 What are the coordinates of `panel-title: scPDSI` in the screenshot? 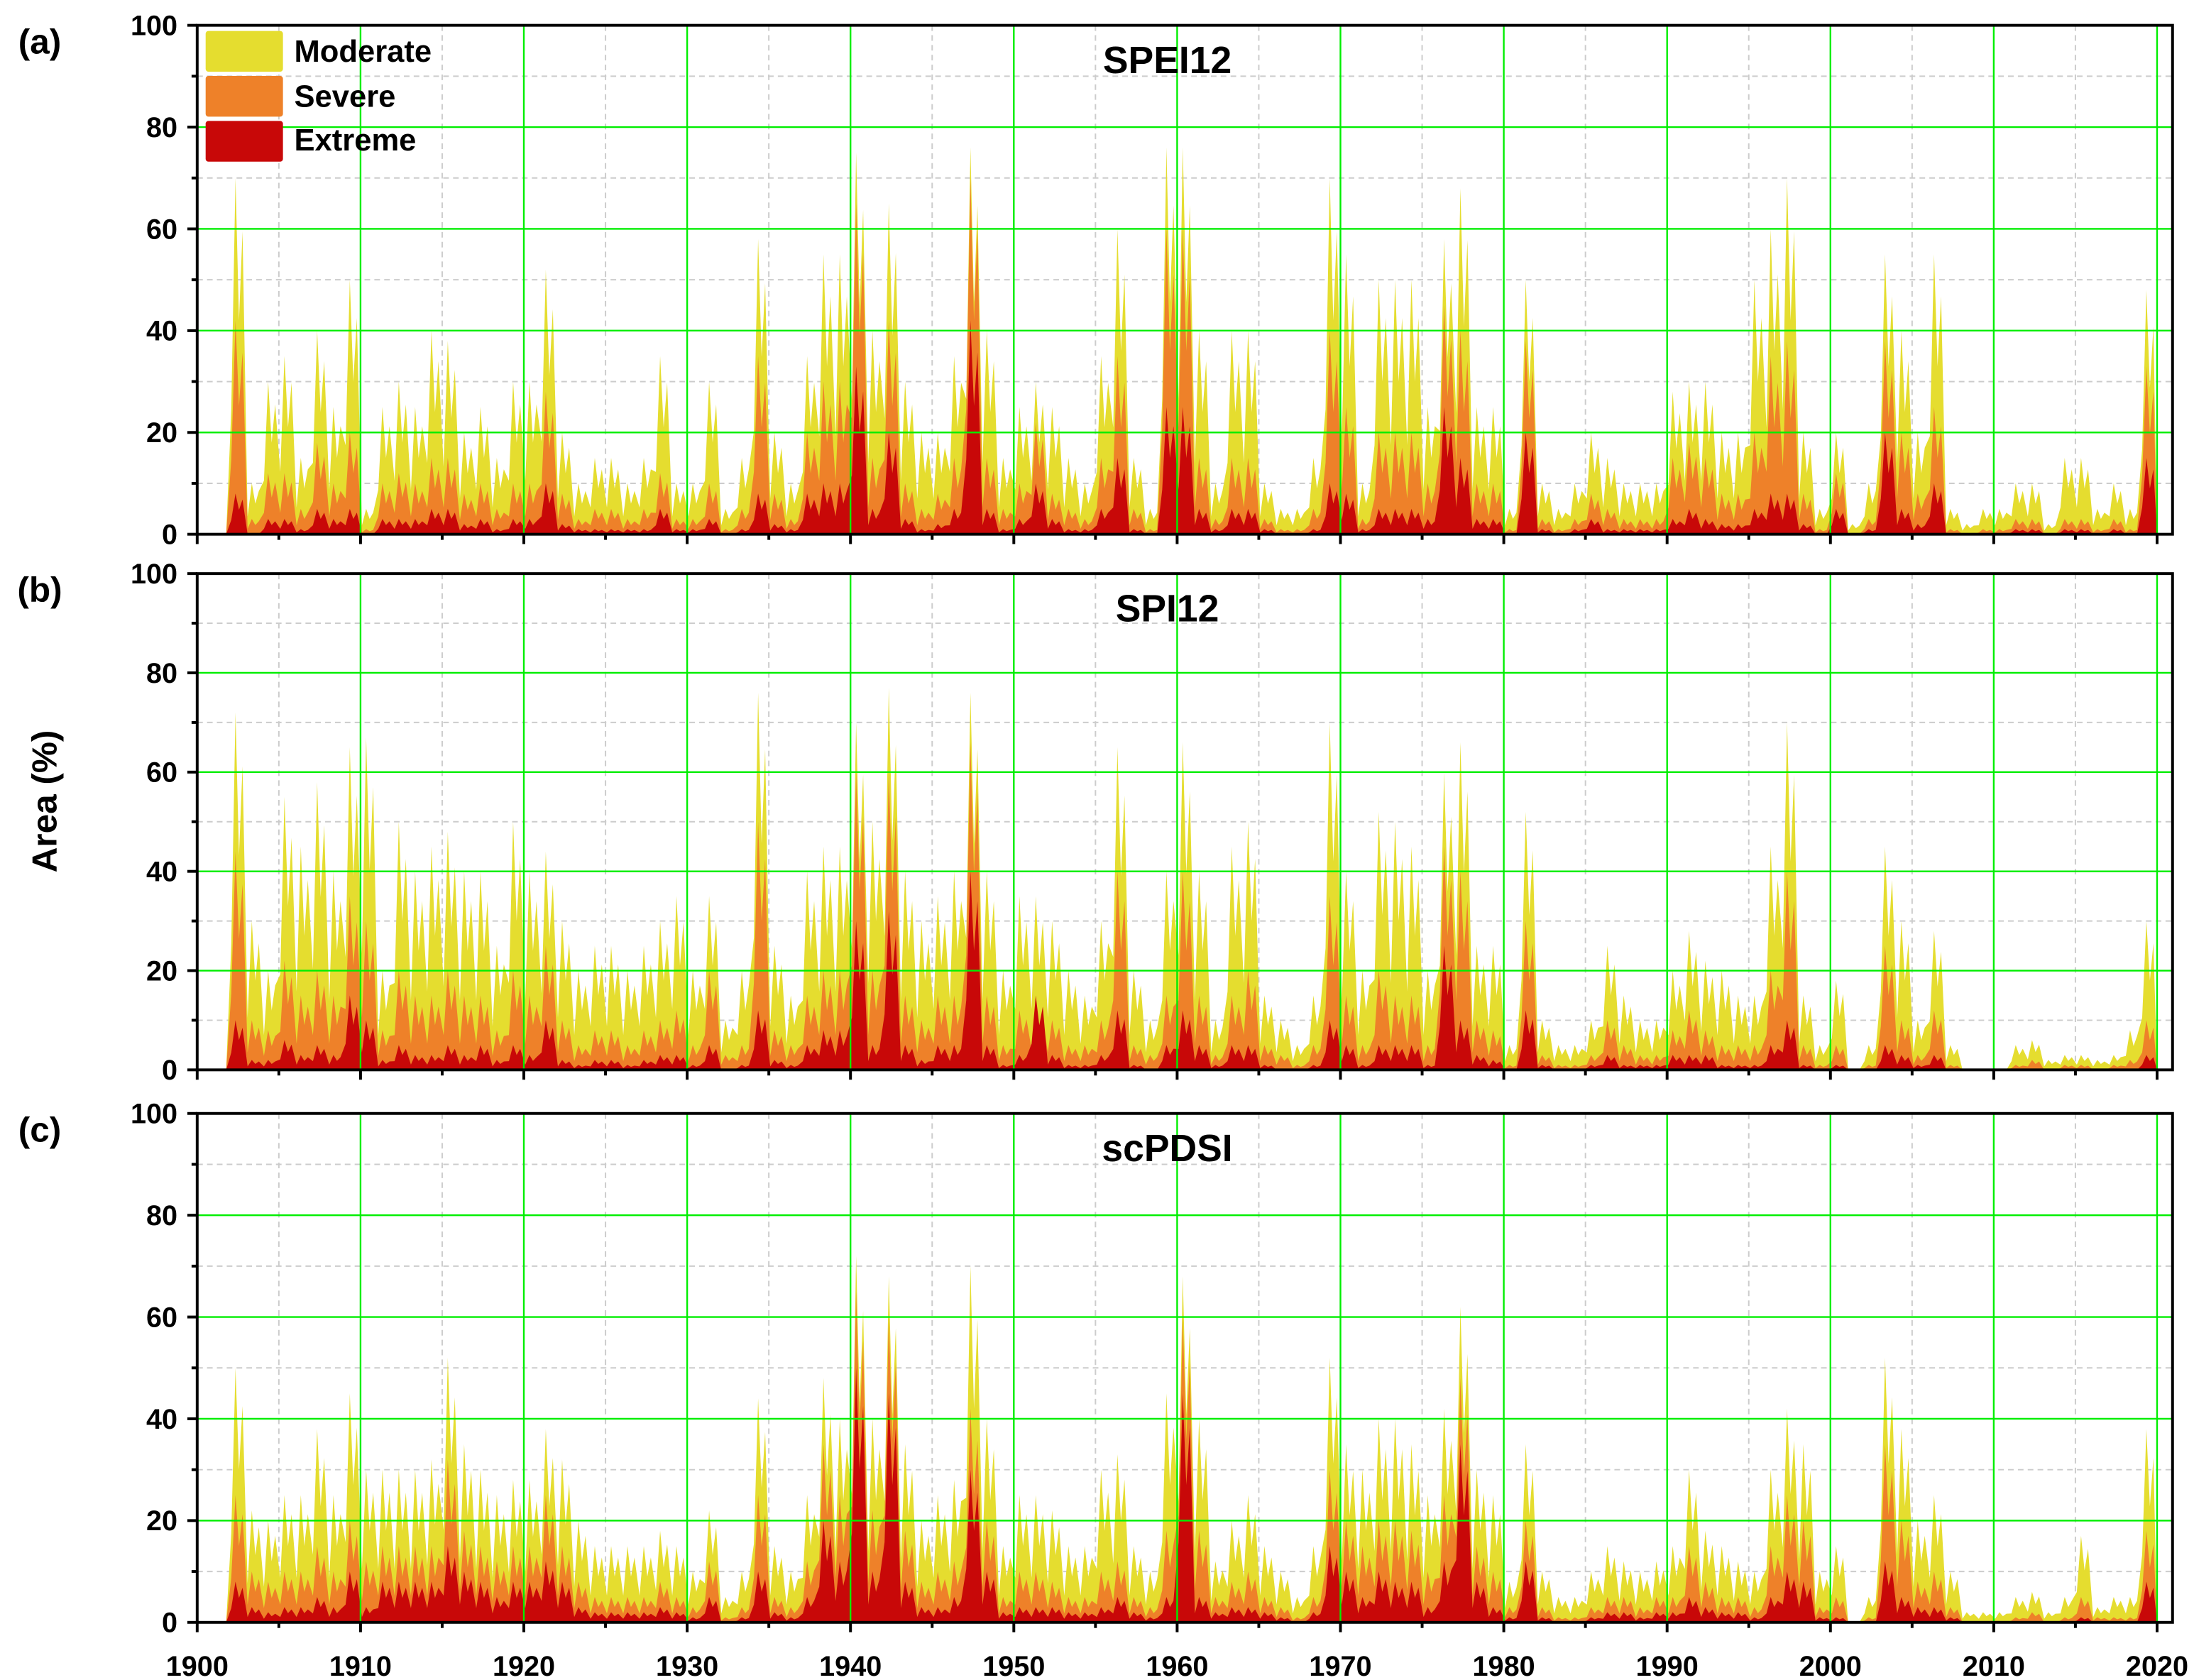 It's located at (1167, 1149).